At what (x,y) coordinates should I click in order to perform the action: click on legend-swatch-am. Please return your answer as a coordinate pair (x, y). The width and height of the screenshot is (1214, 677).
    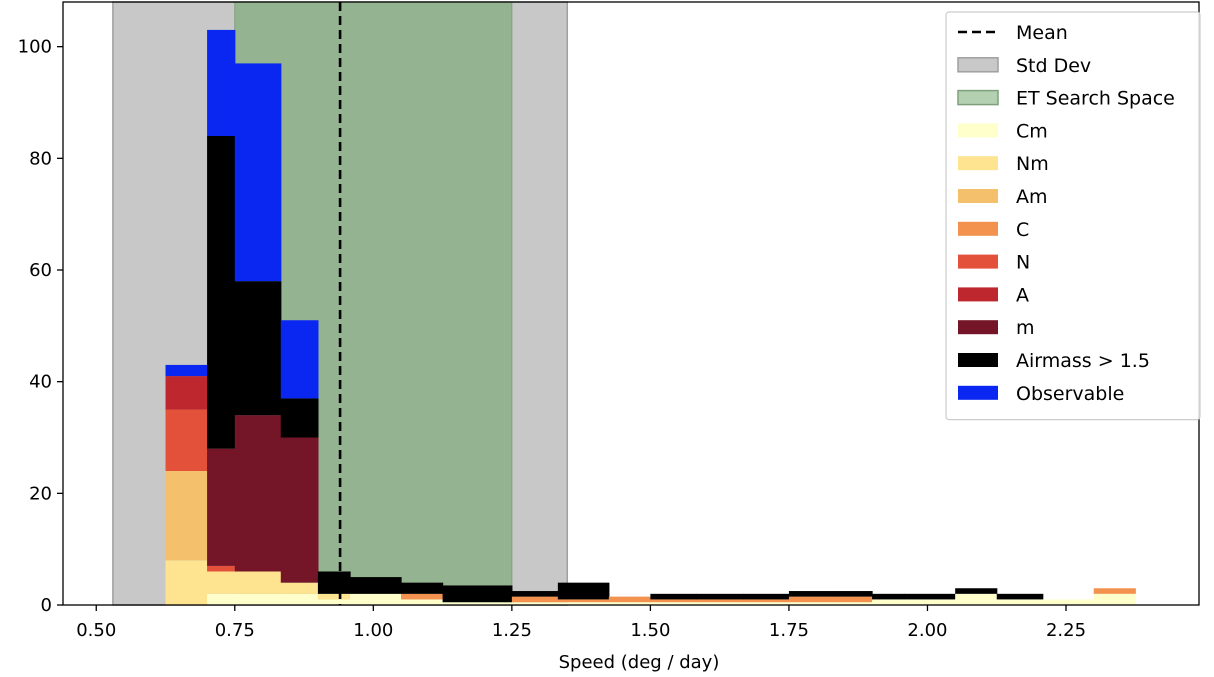
    Looking at the image, I should click on (978, 196).